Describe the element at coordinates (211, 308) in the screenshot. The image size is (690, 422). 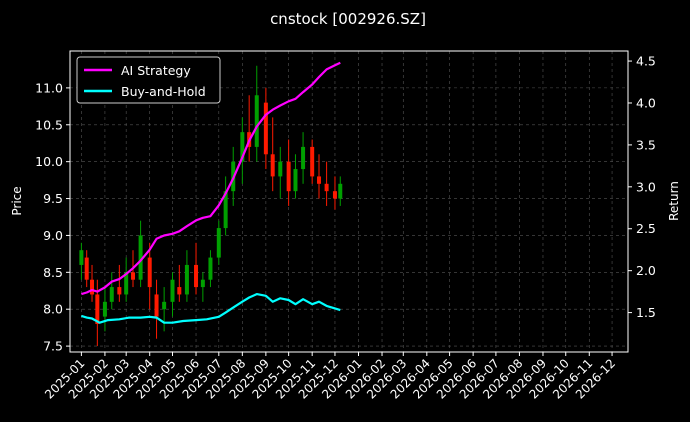
I see `series-line-buy-and-hold` at that location.